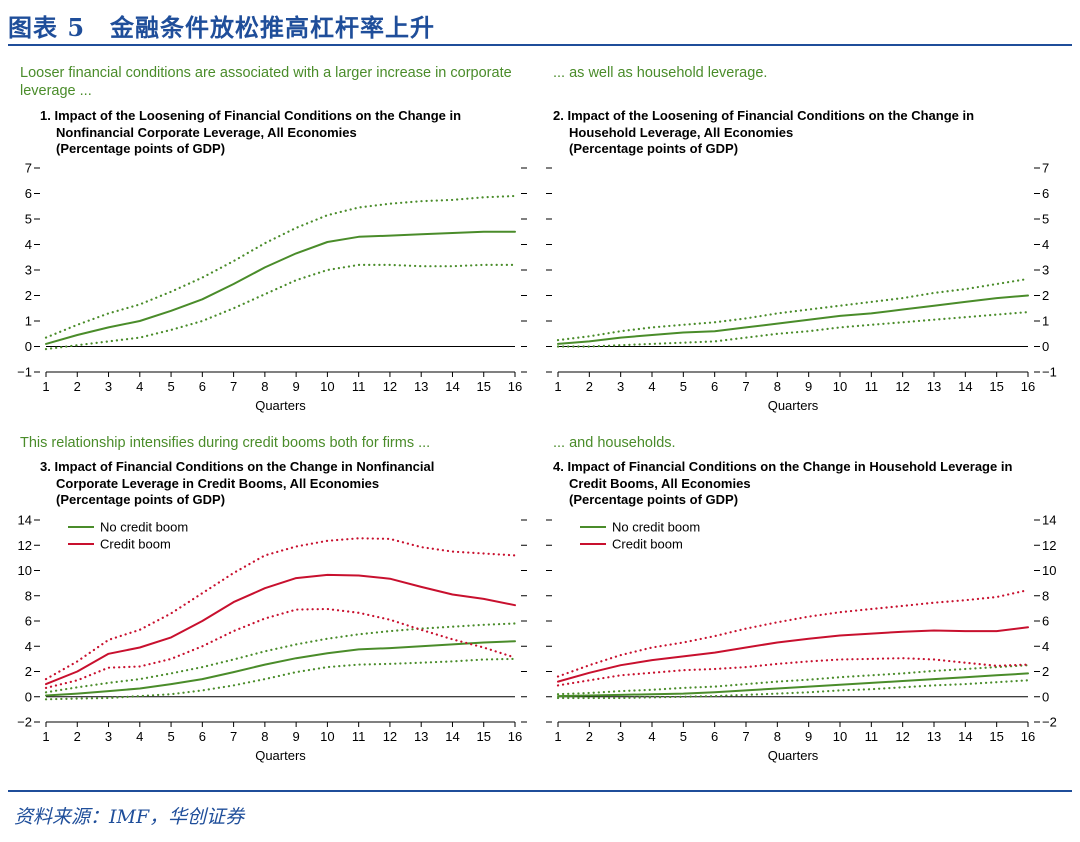  I want to click on no-credit-boom-lower-line, so click(280, 679).